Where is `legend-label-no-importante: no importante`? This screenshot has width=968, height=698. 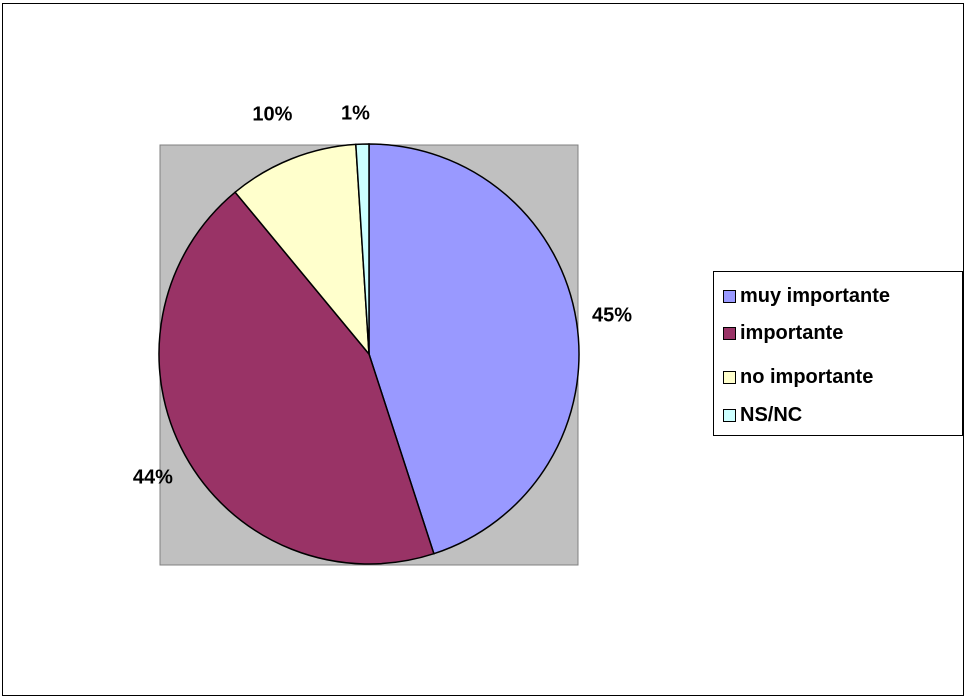
legend-label-no-importante: no importante is located at coordinates (807, 376).